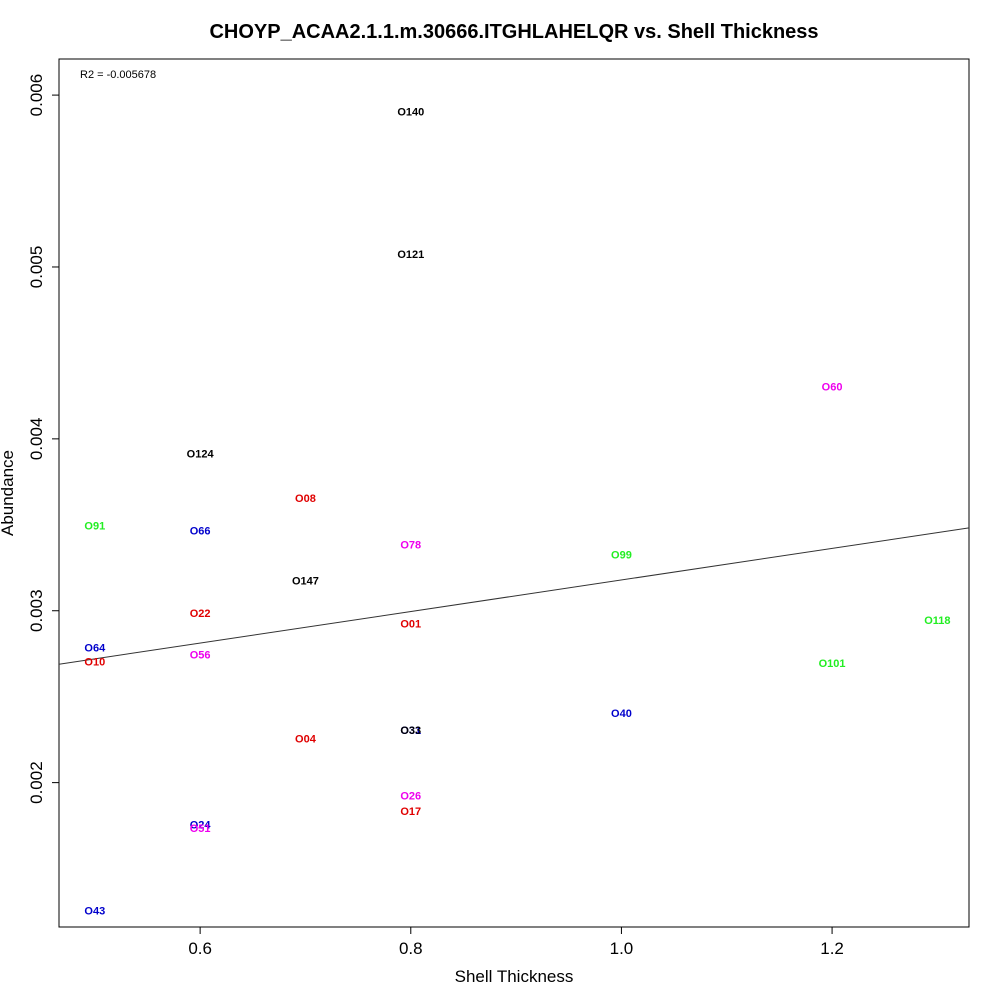  I want to click on y-tick-label: 0.005, so click(36, 267).